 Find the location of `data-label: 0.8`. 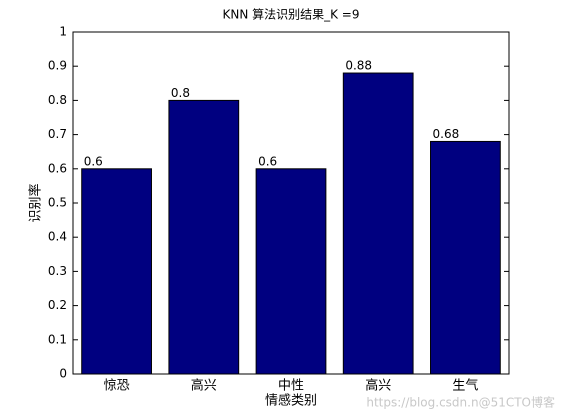

data-label: 0.8 is located at coordinates (180, 93).